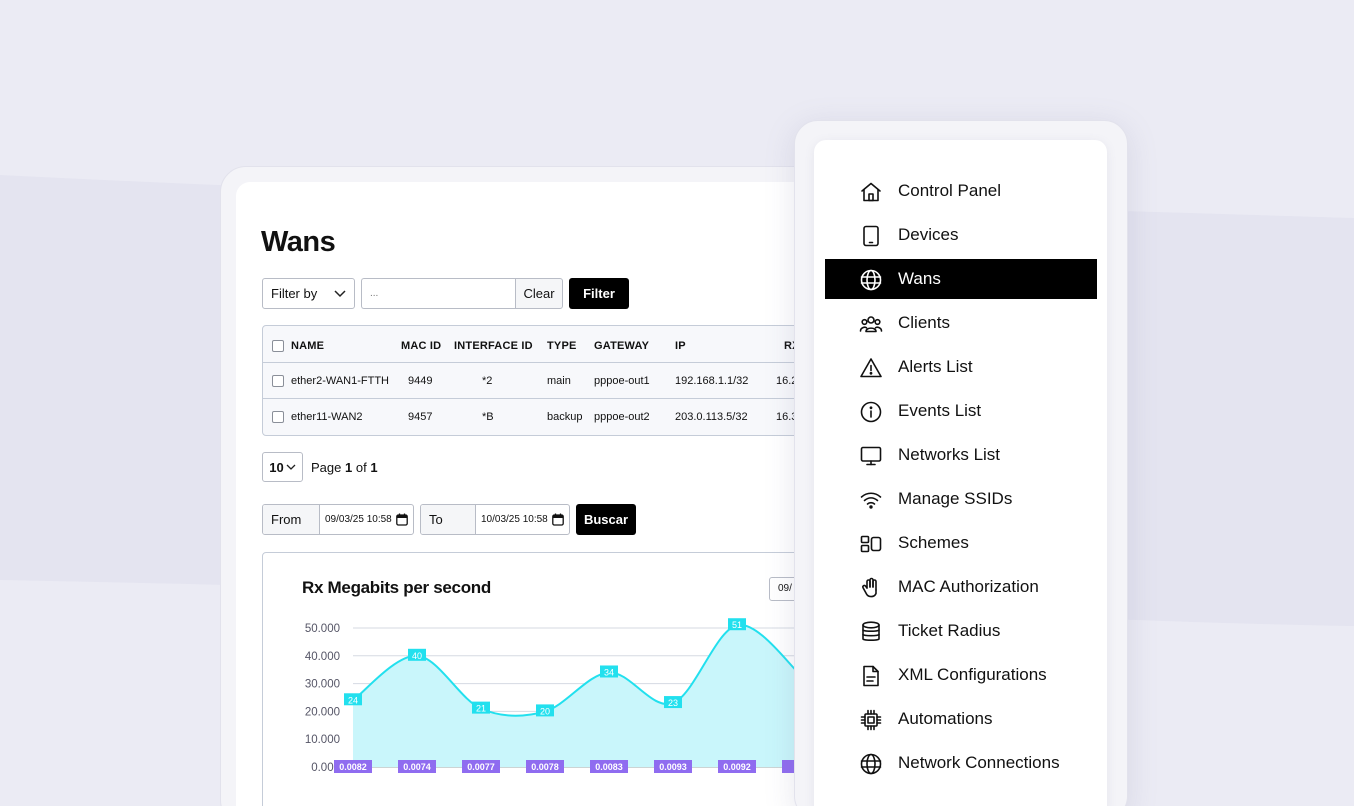  I want to click on menu-item-label: Manage SSIDs, so click(955, 498).